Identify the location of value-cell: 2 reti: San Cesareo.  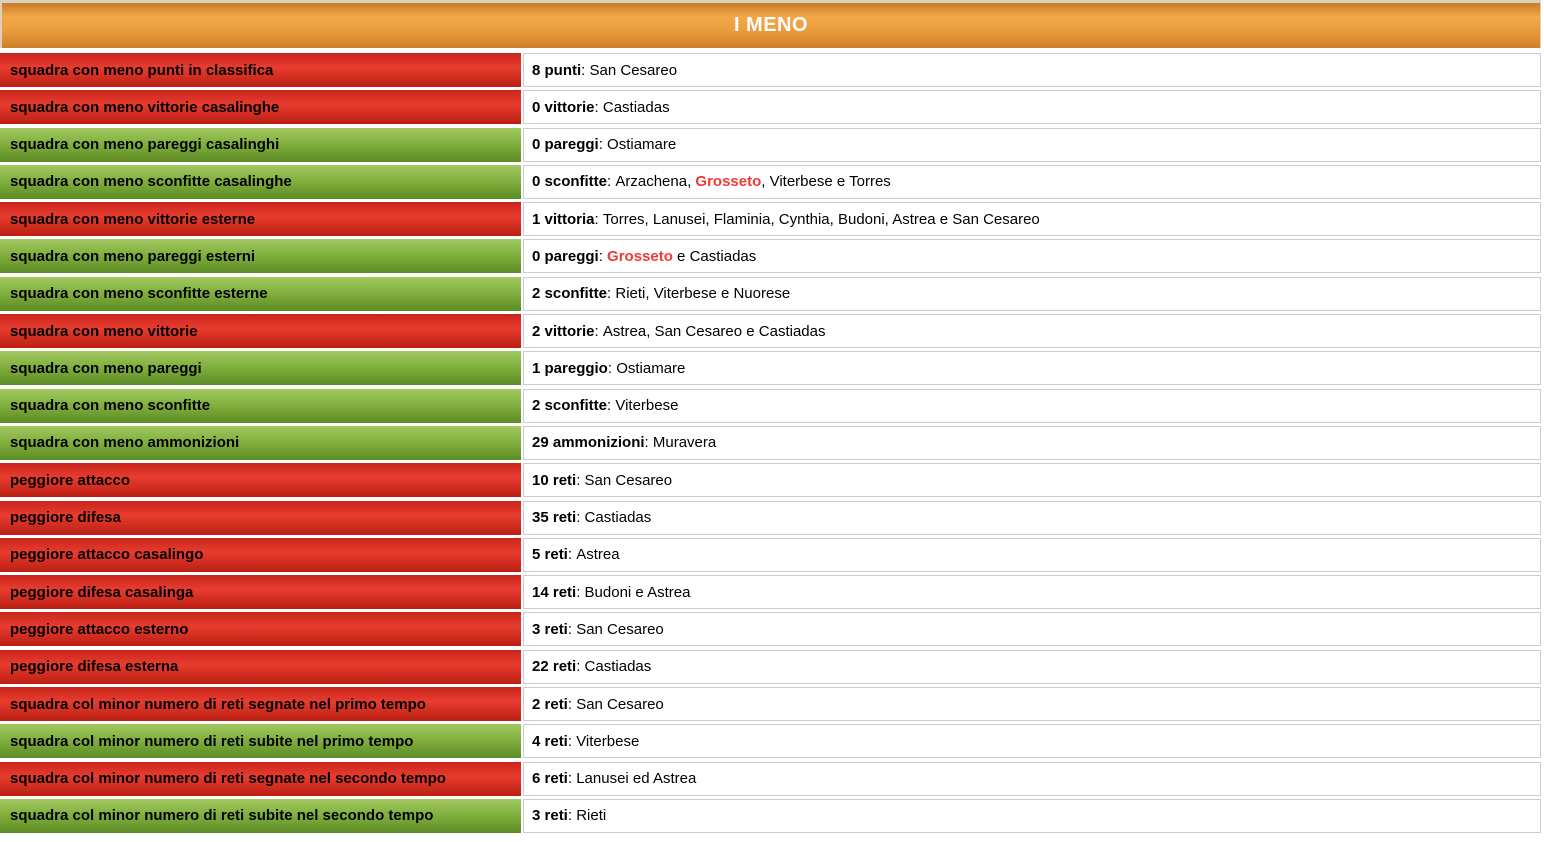
(1032, 704).